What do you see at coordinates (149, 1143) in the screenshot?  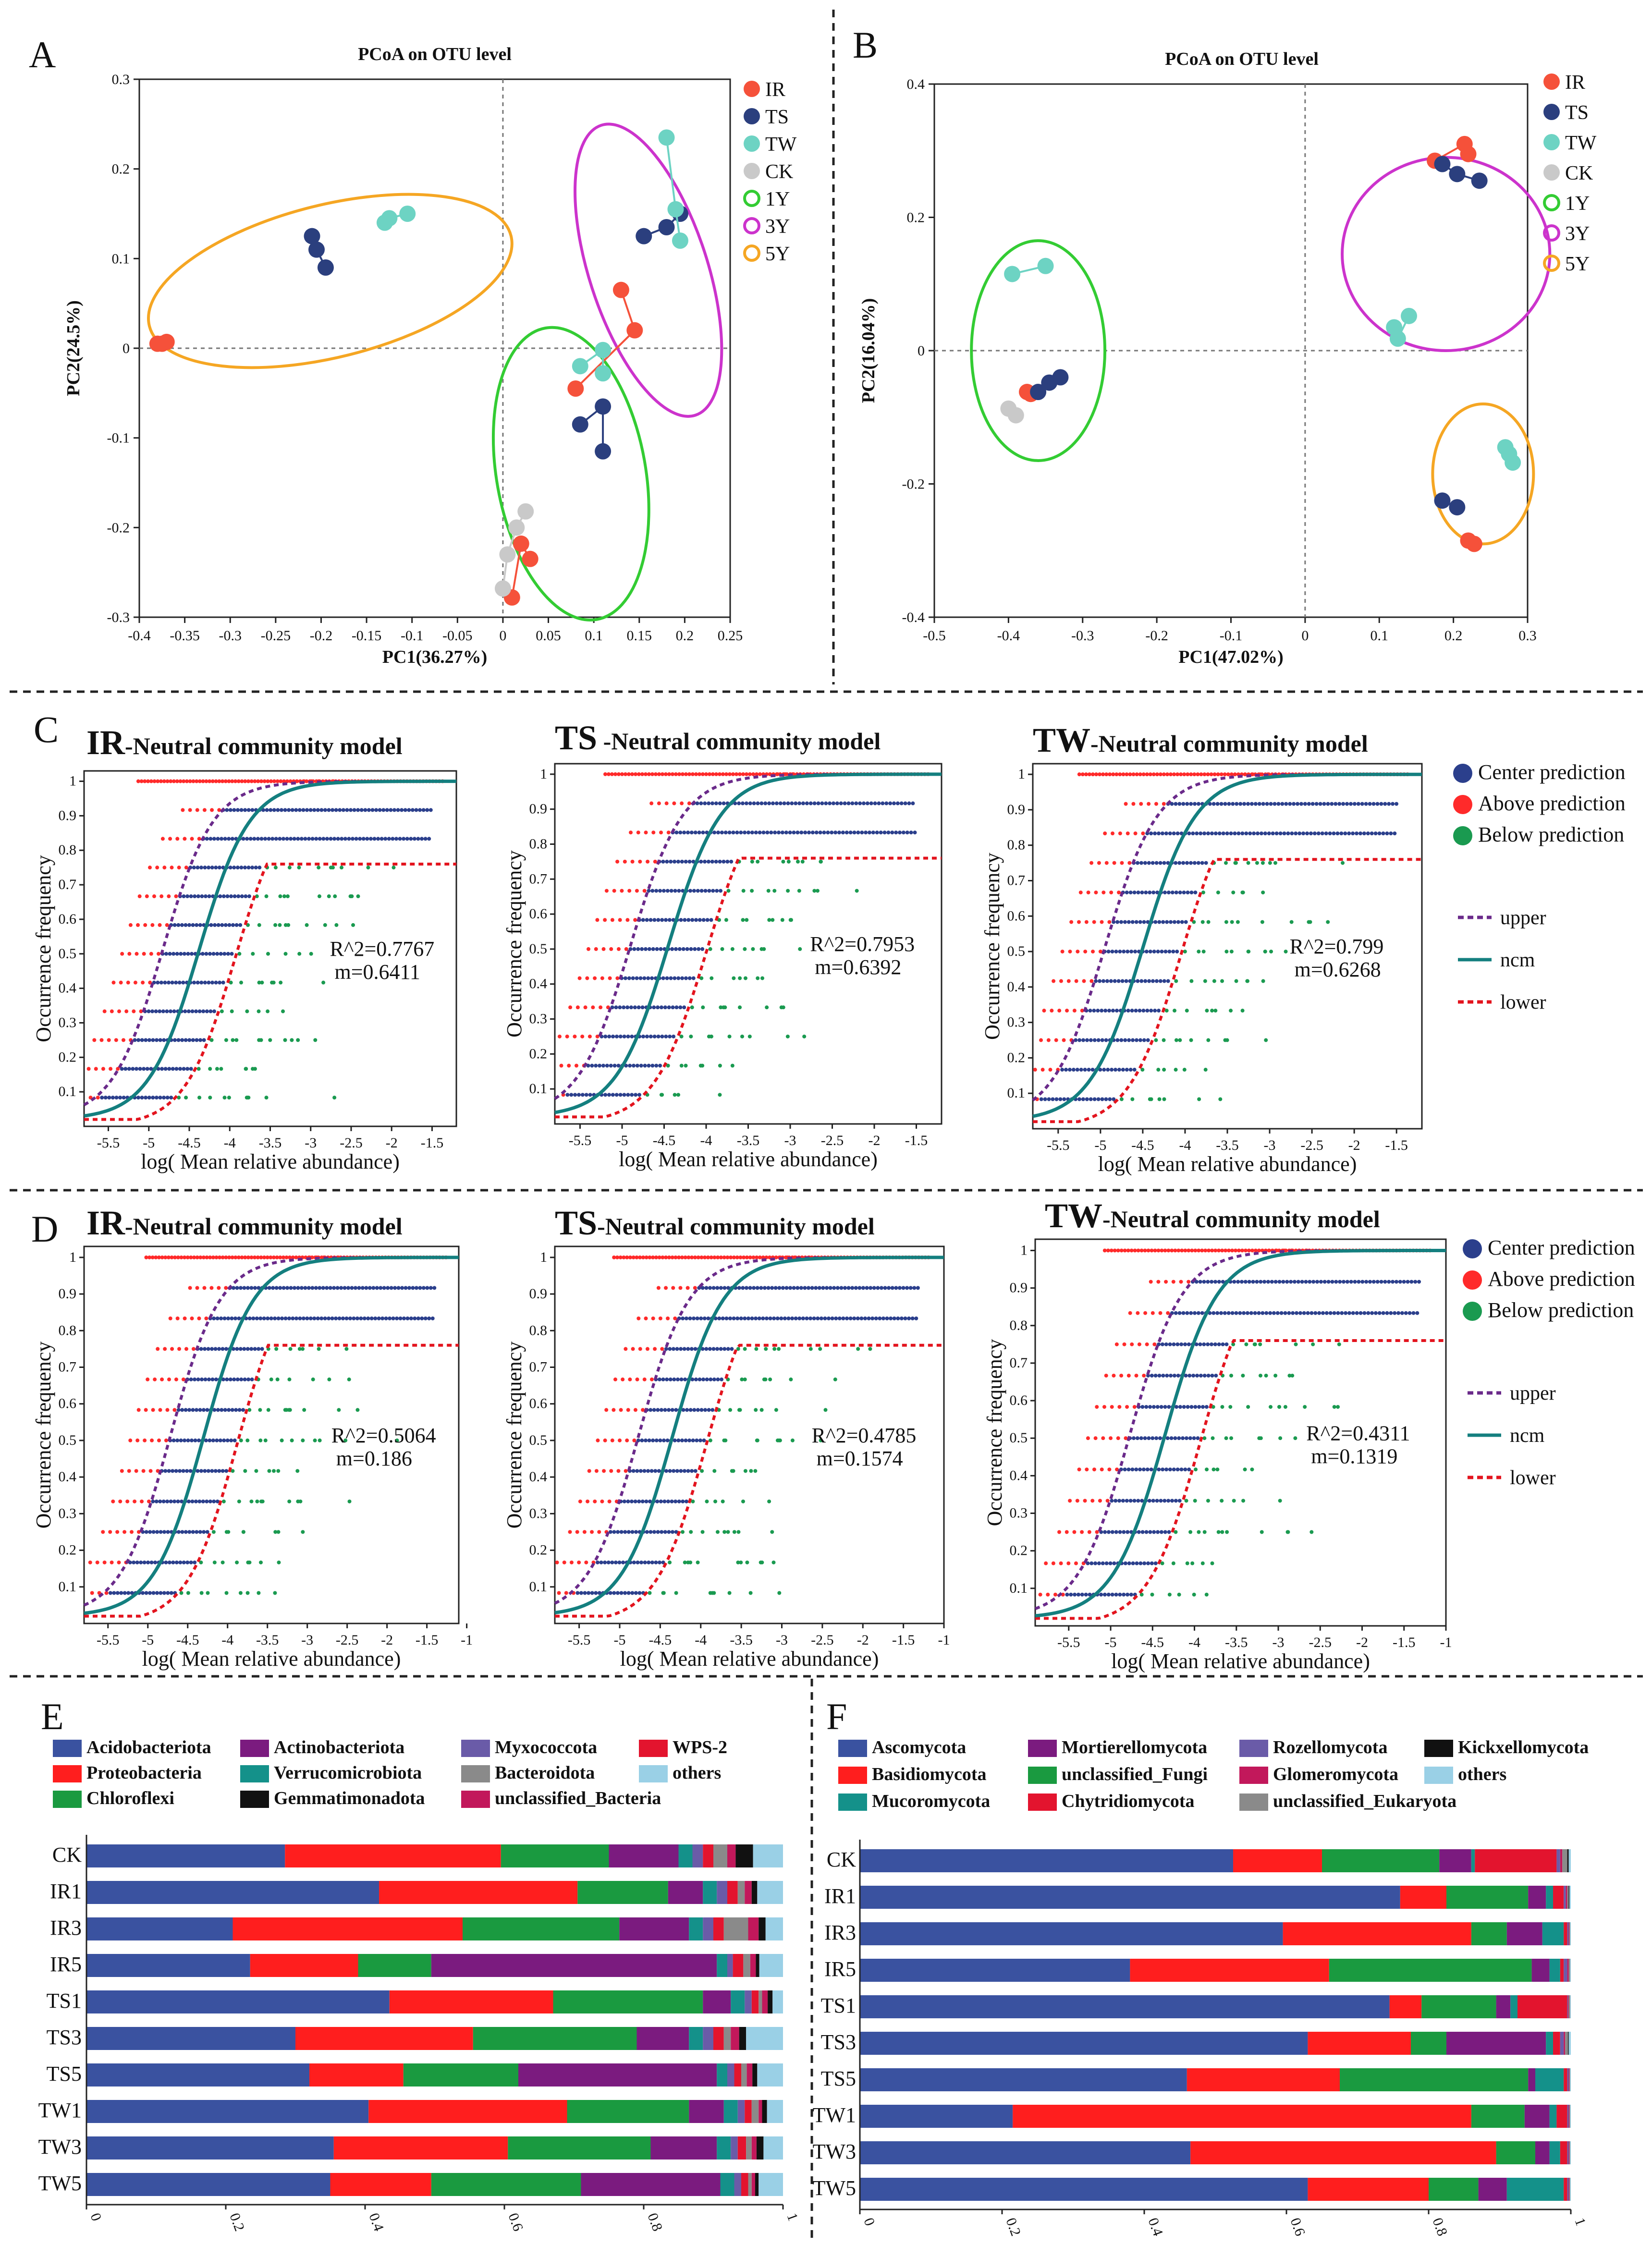 I see `x-tick-label: -5` at bounding box center [149, 1143].